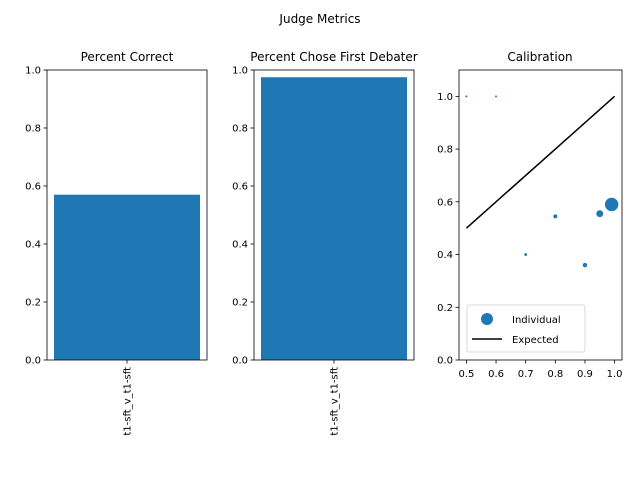 Image resolution: width=640 pixels, height=480 pixels. I want to click on legend-frame, so click(526, 328).